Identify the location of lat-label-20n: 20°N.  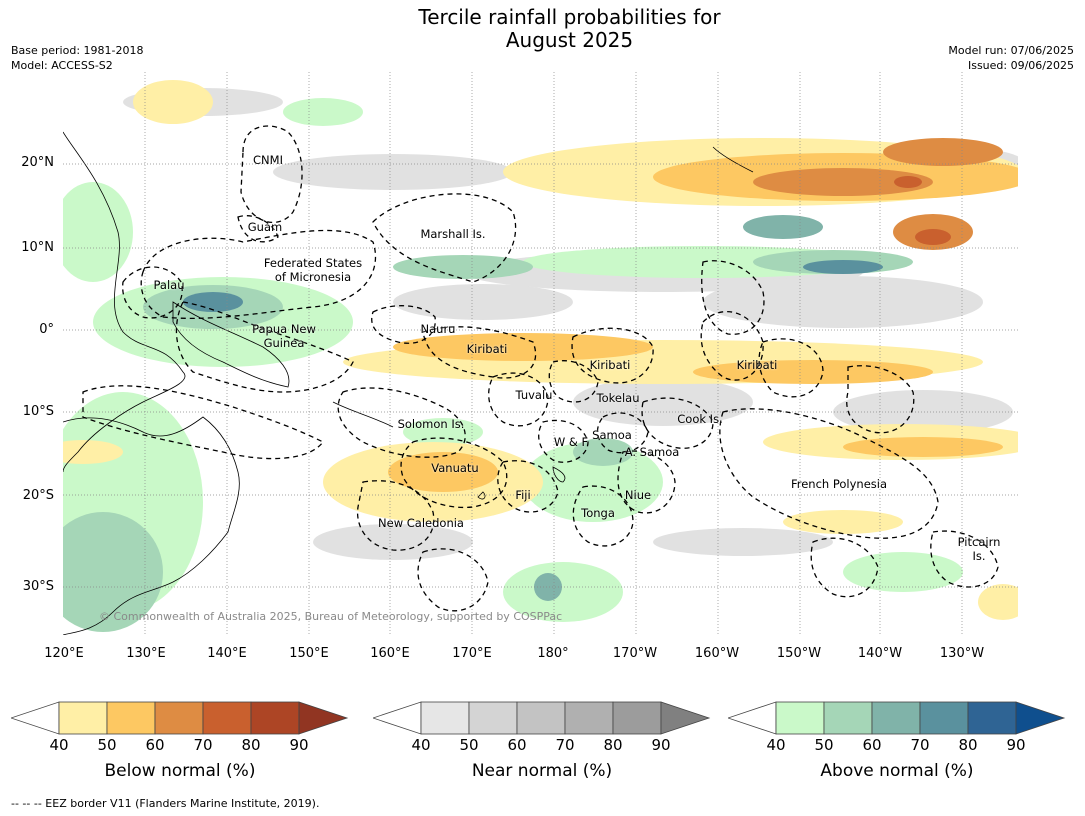
(37, 162).